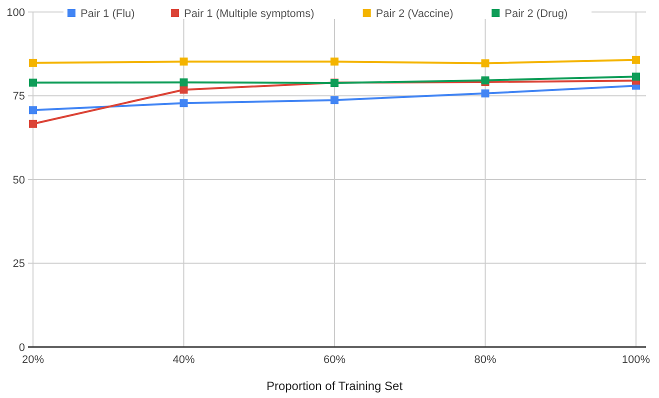  Describe the element at coordinates (636, 360) in the screenshot. I see `x-tick-label: 100%` at that location.